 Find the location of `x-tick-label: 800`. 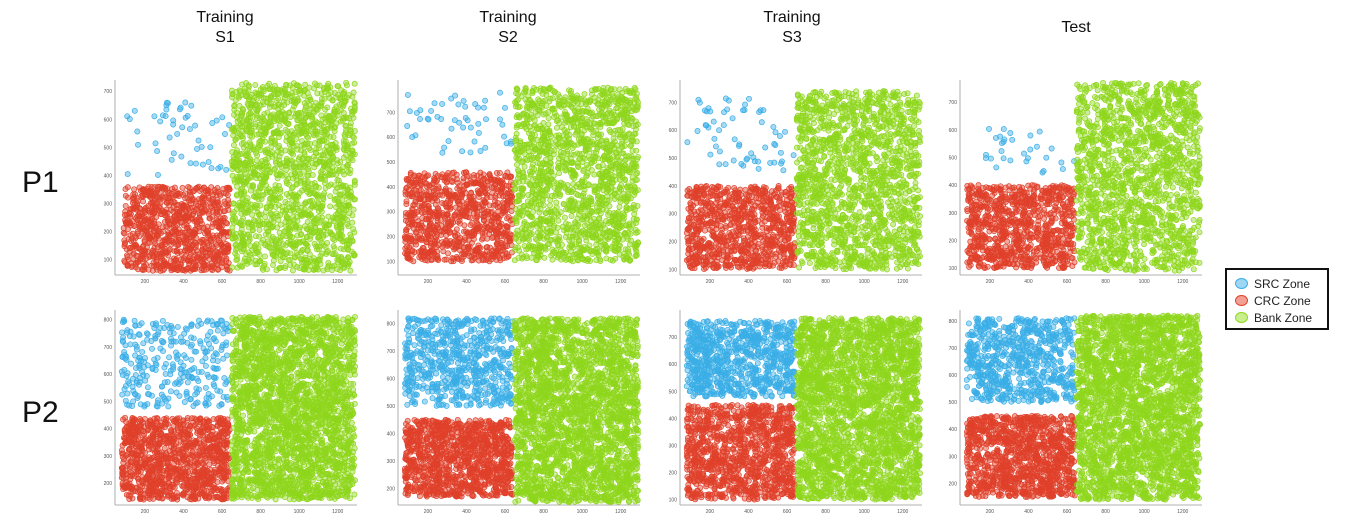

x-tick-label: 800 is located at coordinates (260, 282).